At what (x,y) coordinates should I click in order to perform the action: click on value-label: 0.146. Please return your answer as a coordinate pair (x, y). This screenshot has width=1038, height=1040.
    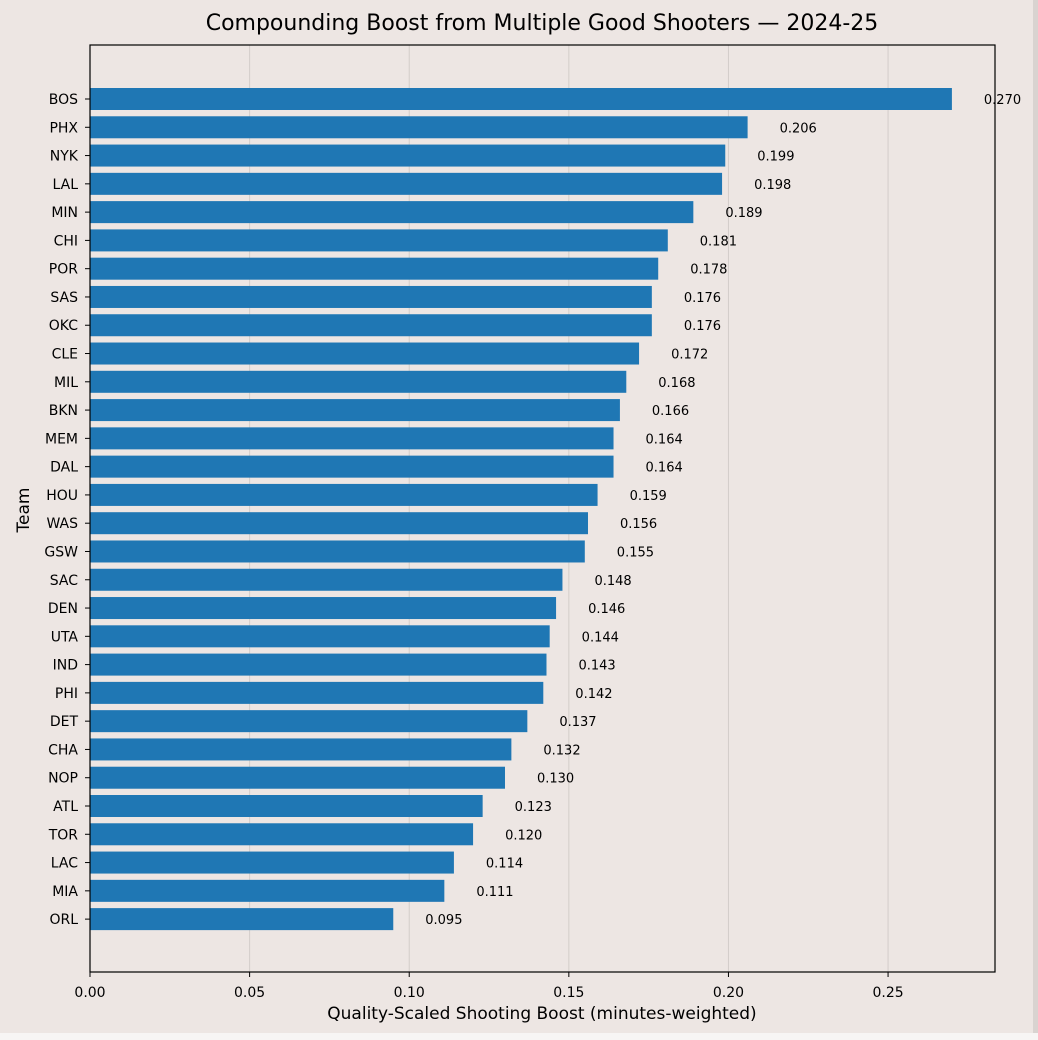
    Looking at the image, I should click on (606, 609).